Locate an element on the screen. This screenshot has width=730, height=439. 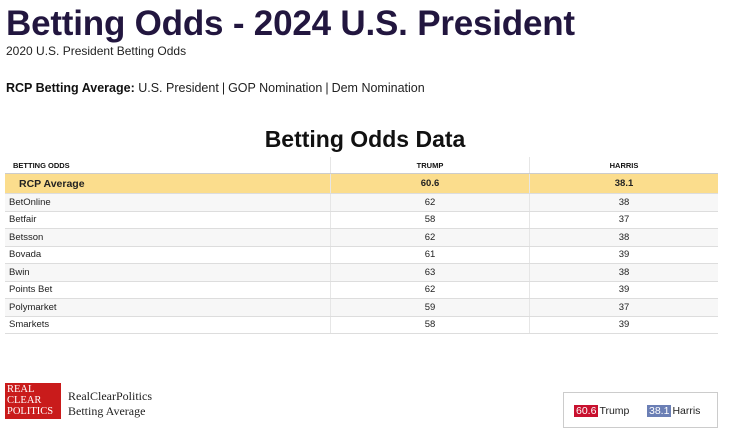
source-cell: Smarkets is located at coordinates (168, 325).